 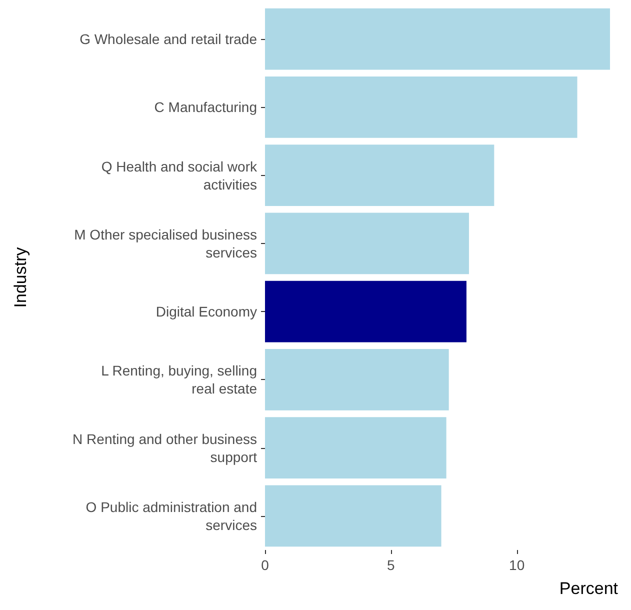 What do you see at coordinates (517, 565) in the screenshot?
I see `x-tick-label: 10` at bounding box center [517, 565].